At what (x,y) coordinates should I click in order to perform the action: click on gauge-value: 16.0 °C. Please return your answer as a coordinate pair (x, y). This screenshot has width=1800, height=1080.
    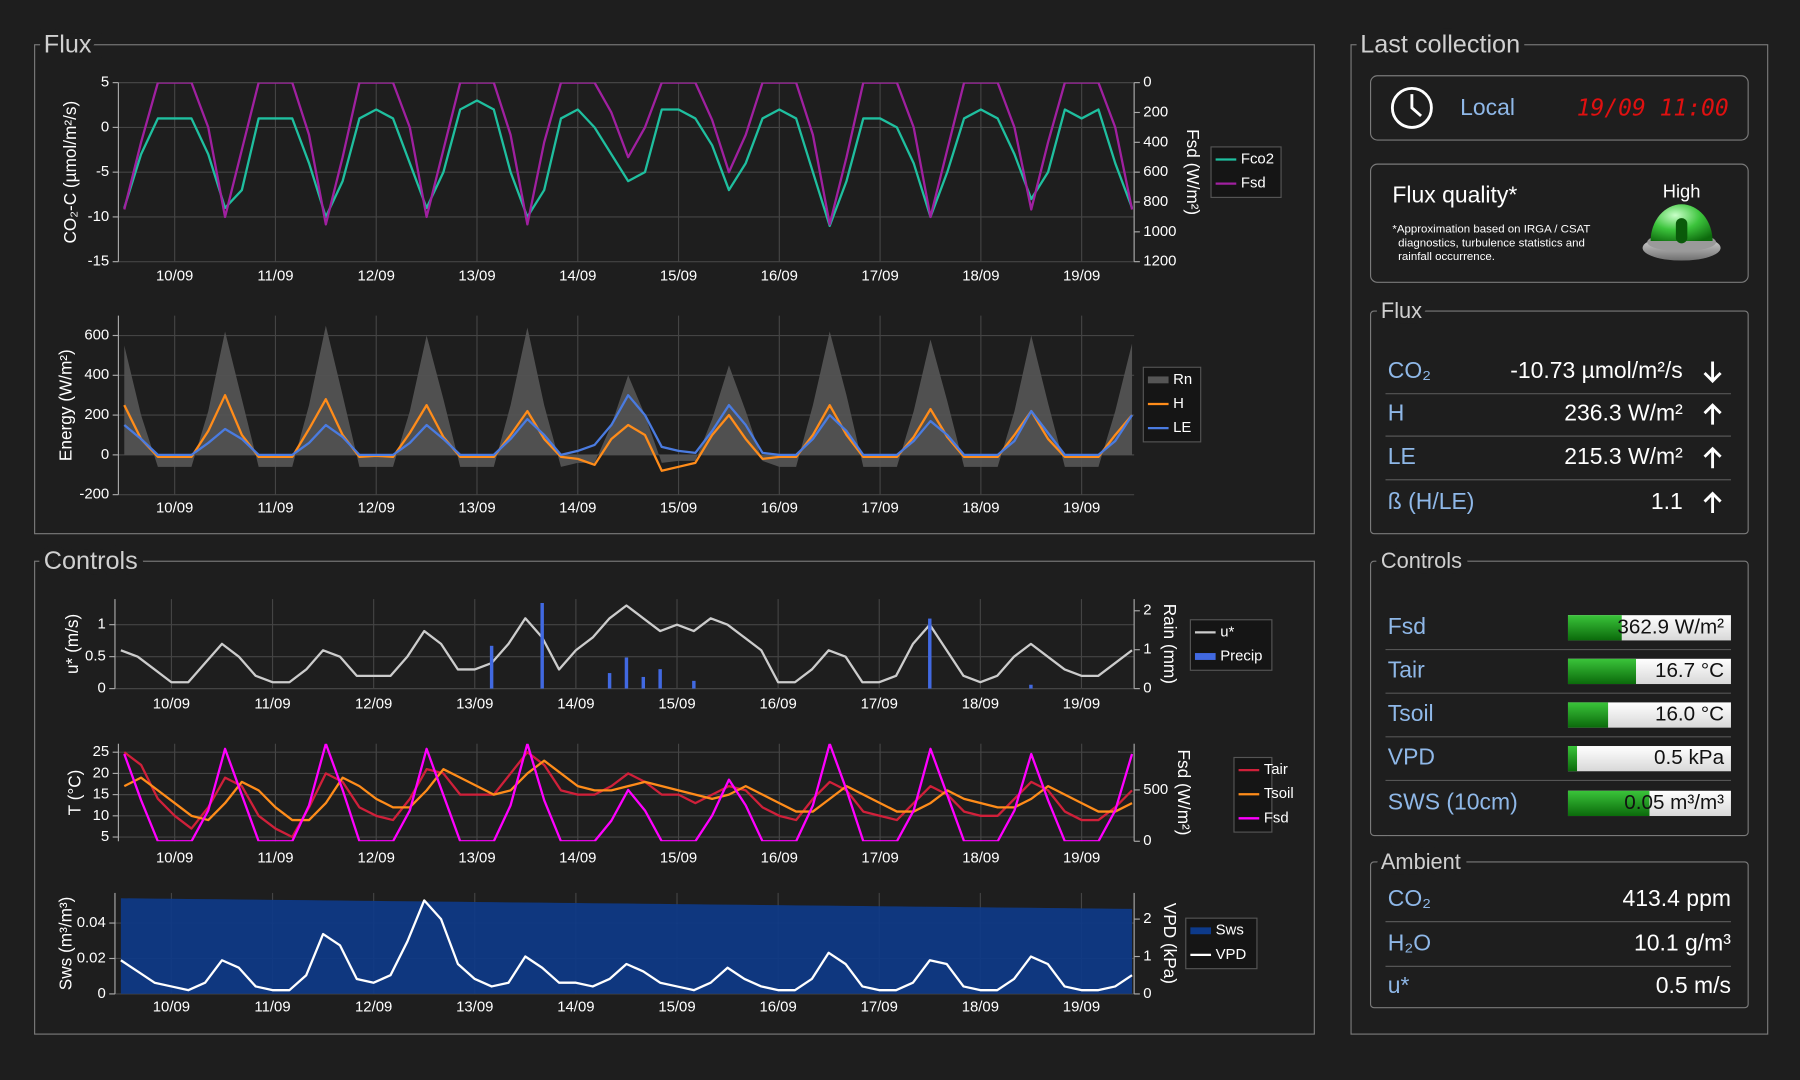
    Looking at the image, I should click on (1689, 713).